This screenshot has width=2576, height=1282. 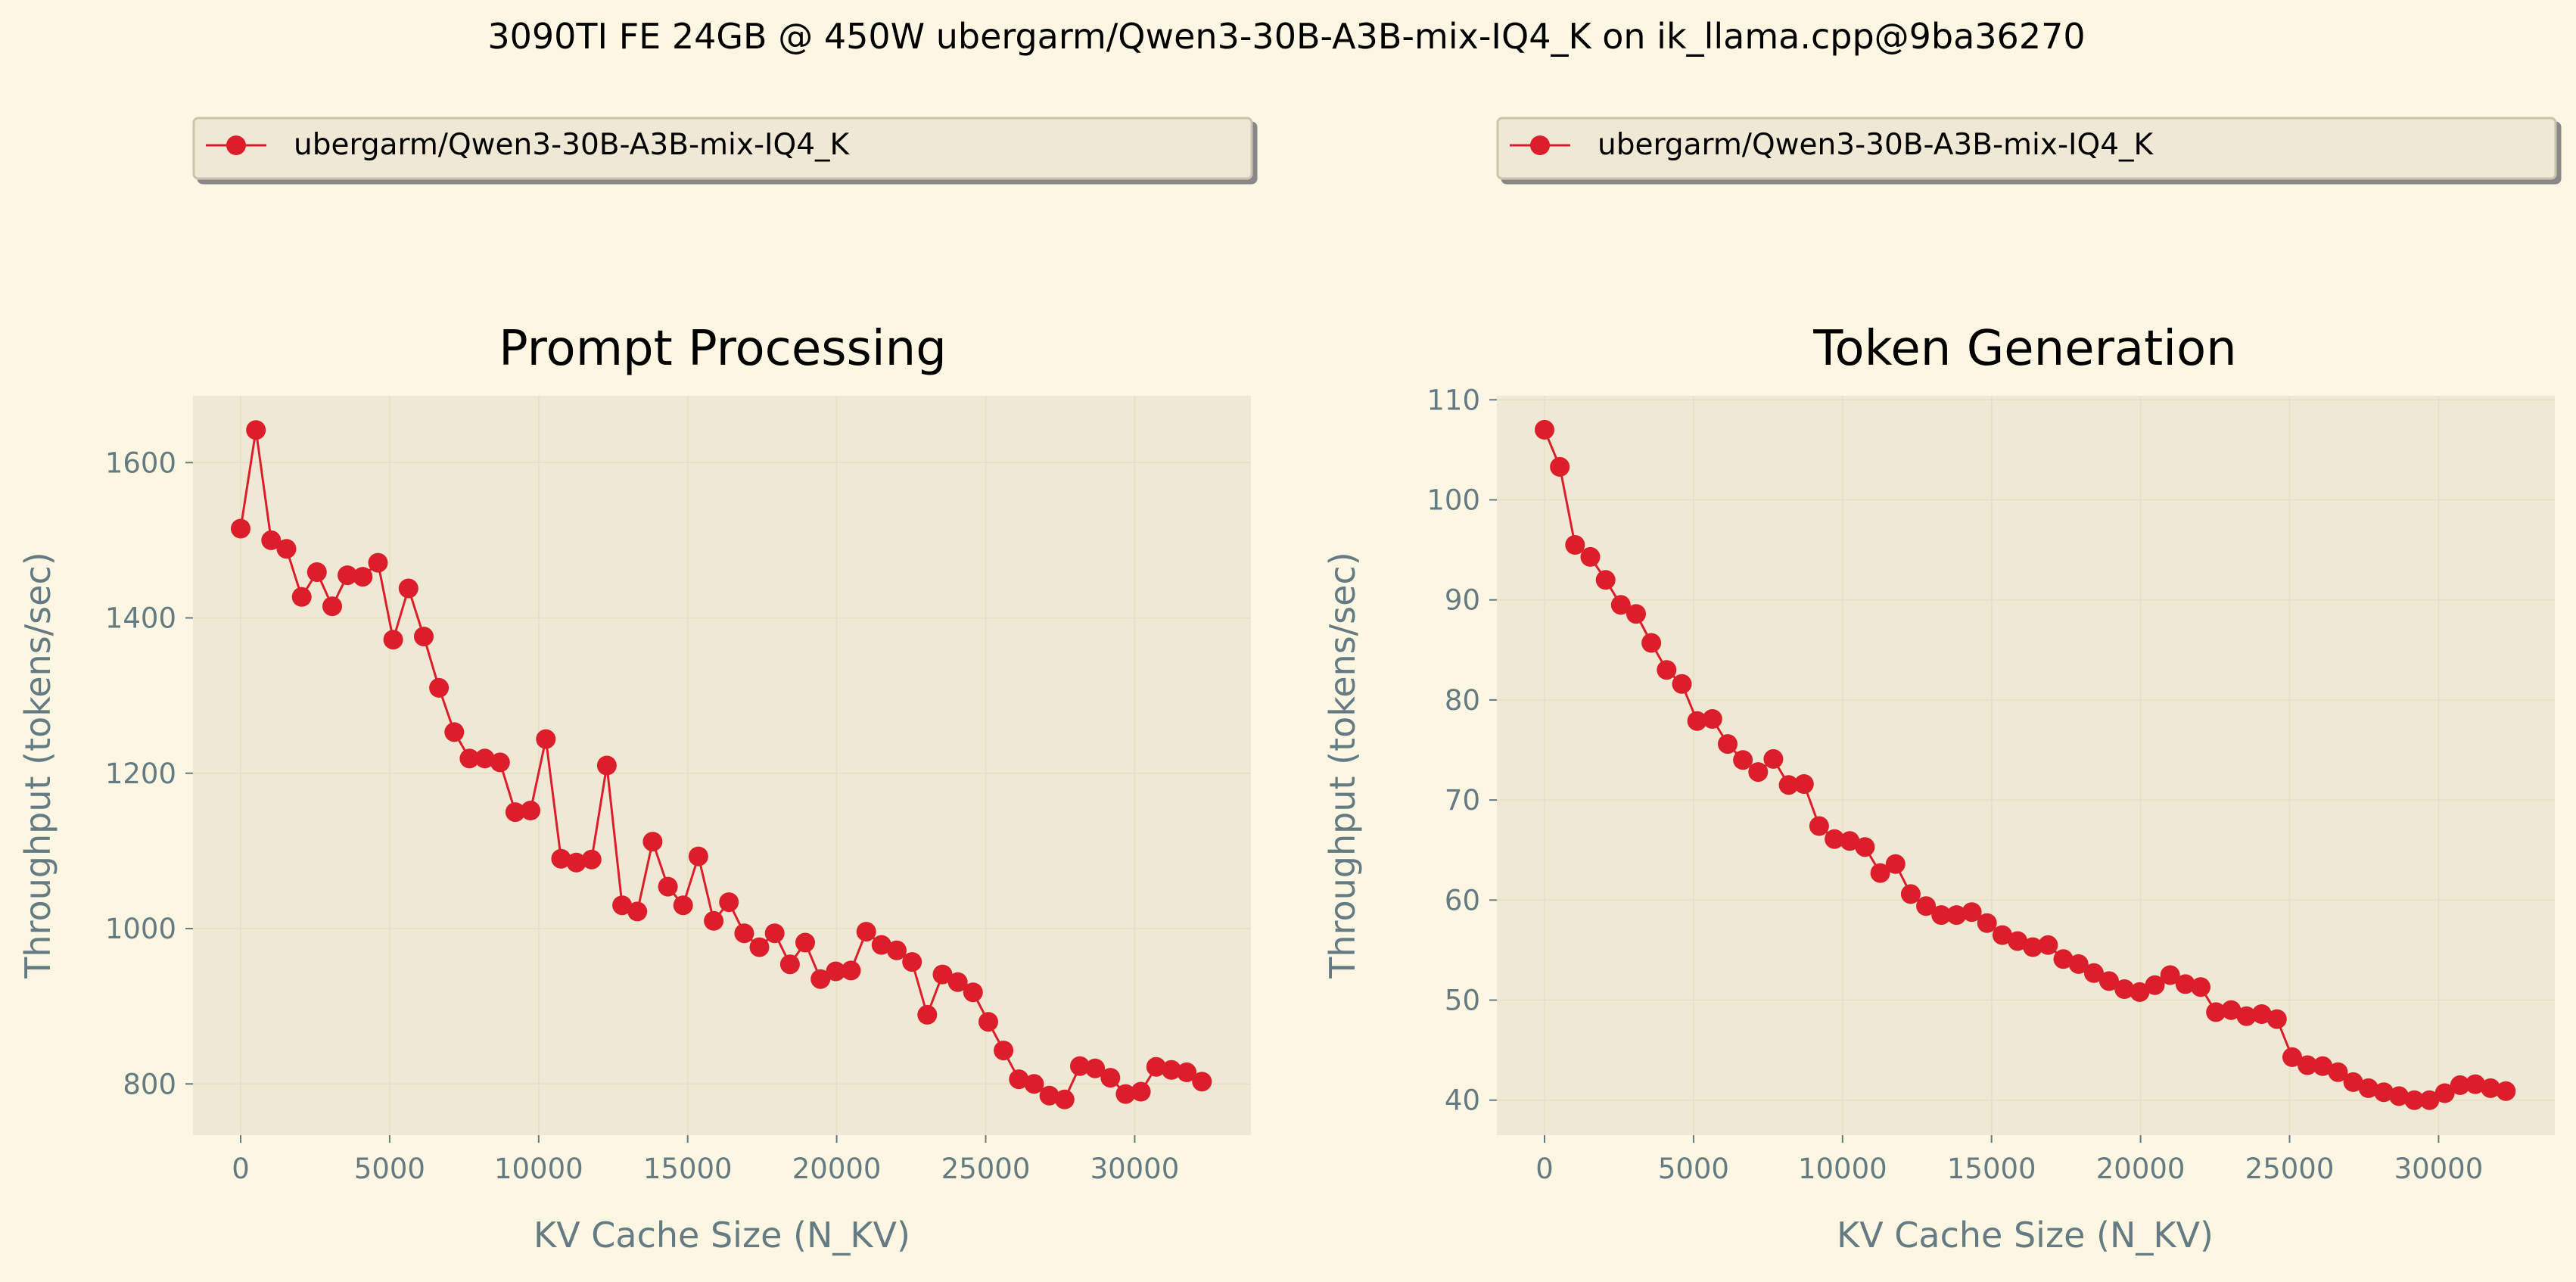 I want to click on y-axis-ticks: 800 1000 1200 1400 1600, so click(x=149, y=773).